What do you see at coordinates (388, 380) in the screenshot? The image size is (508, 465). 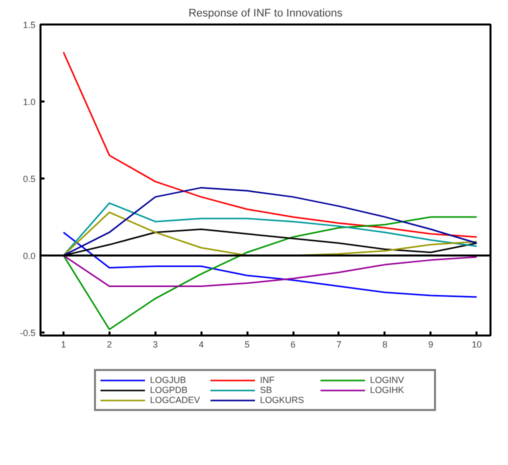 I see `legend-label: LOGINV` at bounding box center [388, 380].